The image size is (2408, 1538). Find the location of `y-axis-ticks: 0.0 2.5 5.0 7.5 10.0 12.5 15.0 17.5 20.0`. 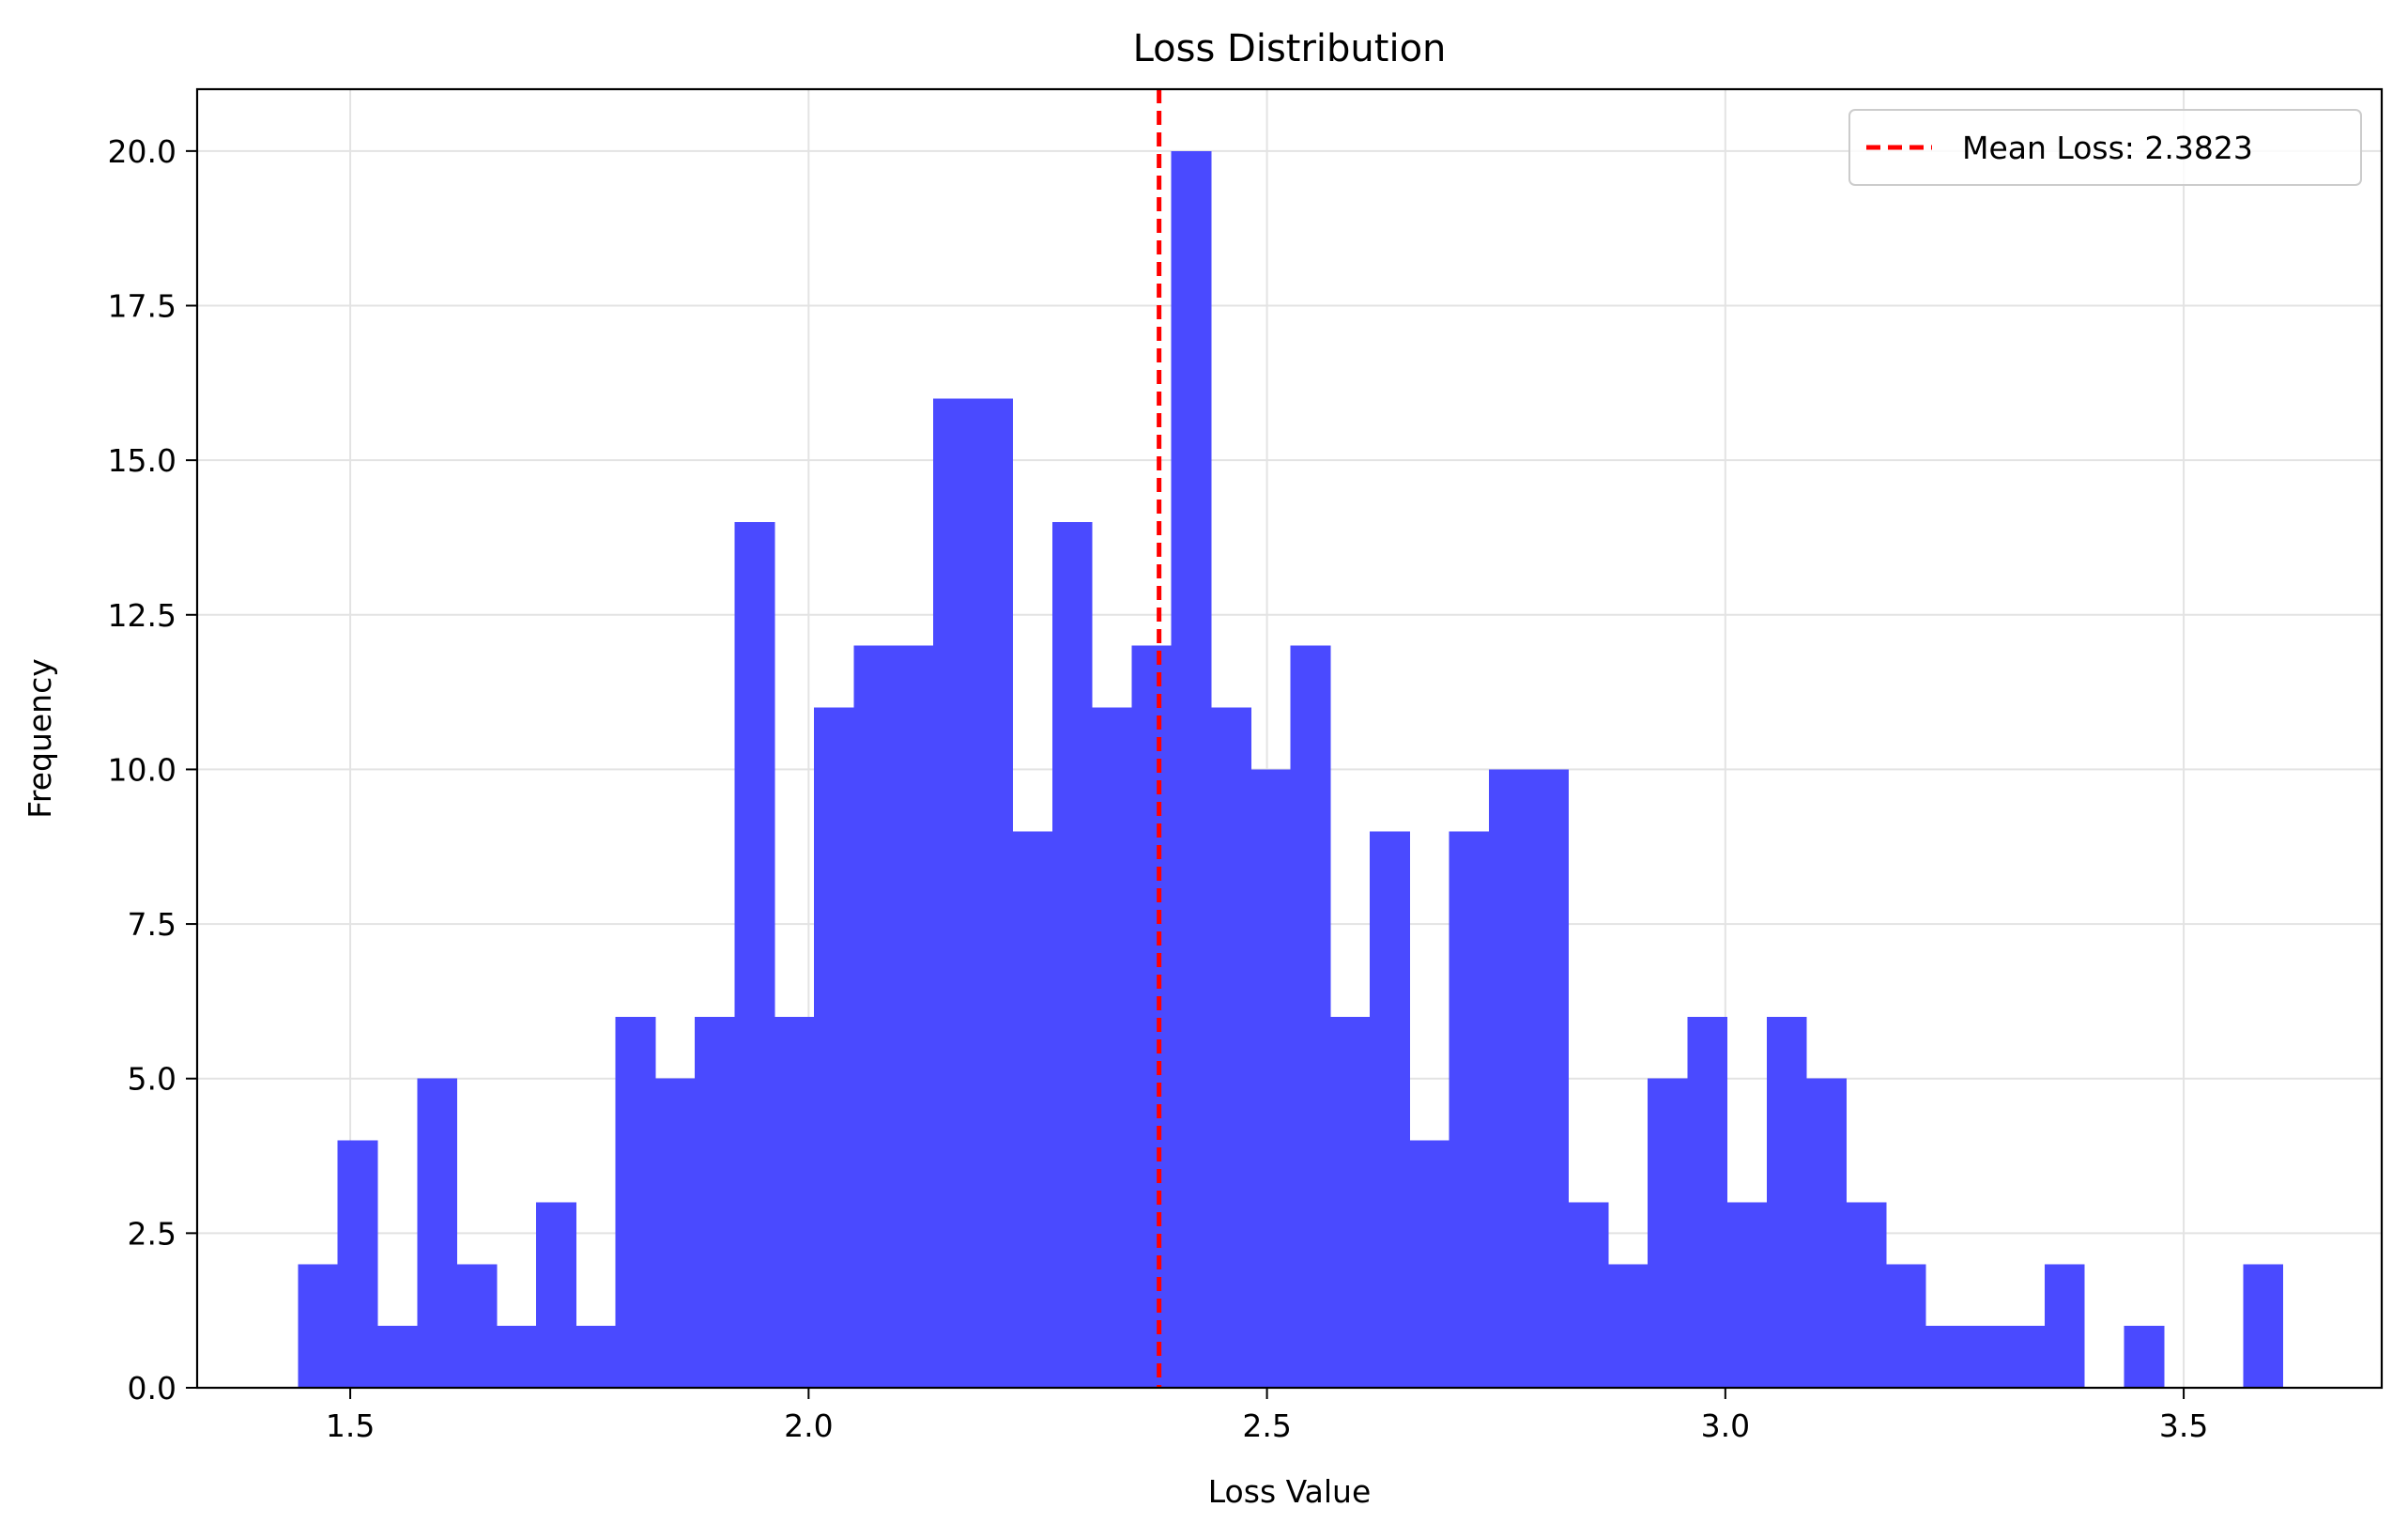

y-axis-ticks: 0.0 2.5 5.0 7.5 10.0 12.5 15.0 17.5 20.0 is located at coordinates (152, 770).